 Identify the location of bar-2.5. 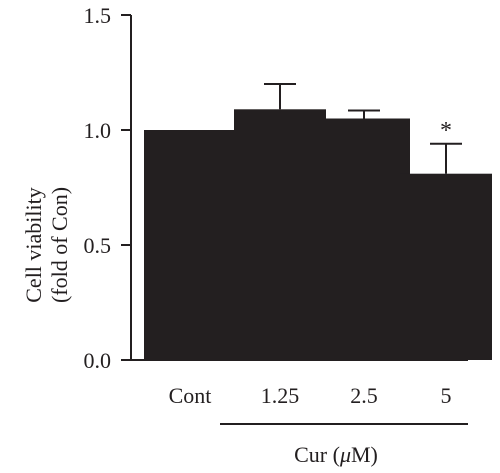
(364, 239).